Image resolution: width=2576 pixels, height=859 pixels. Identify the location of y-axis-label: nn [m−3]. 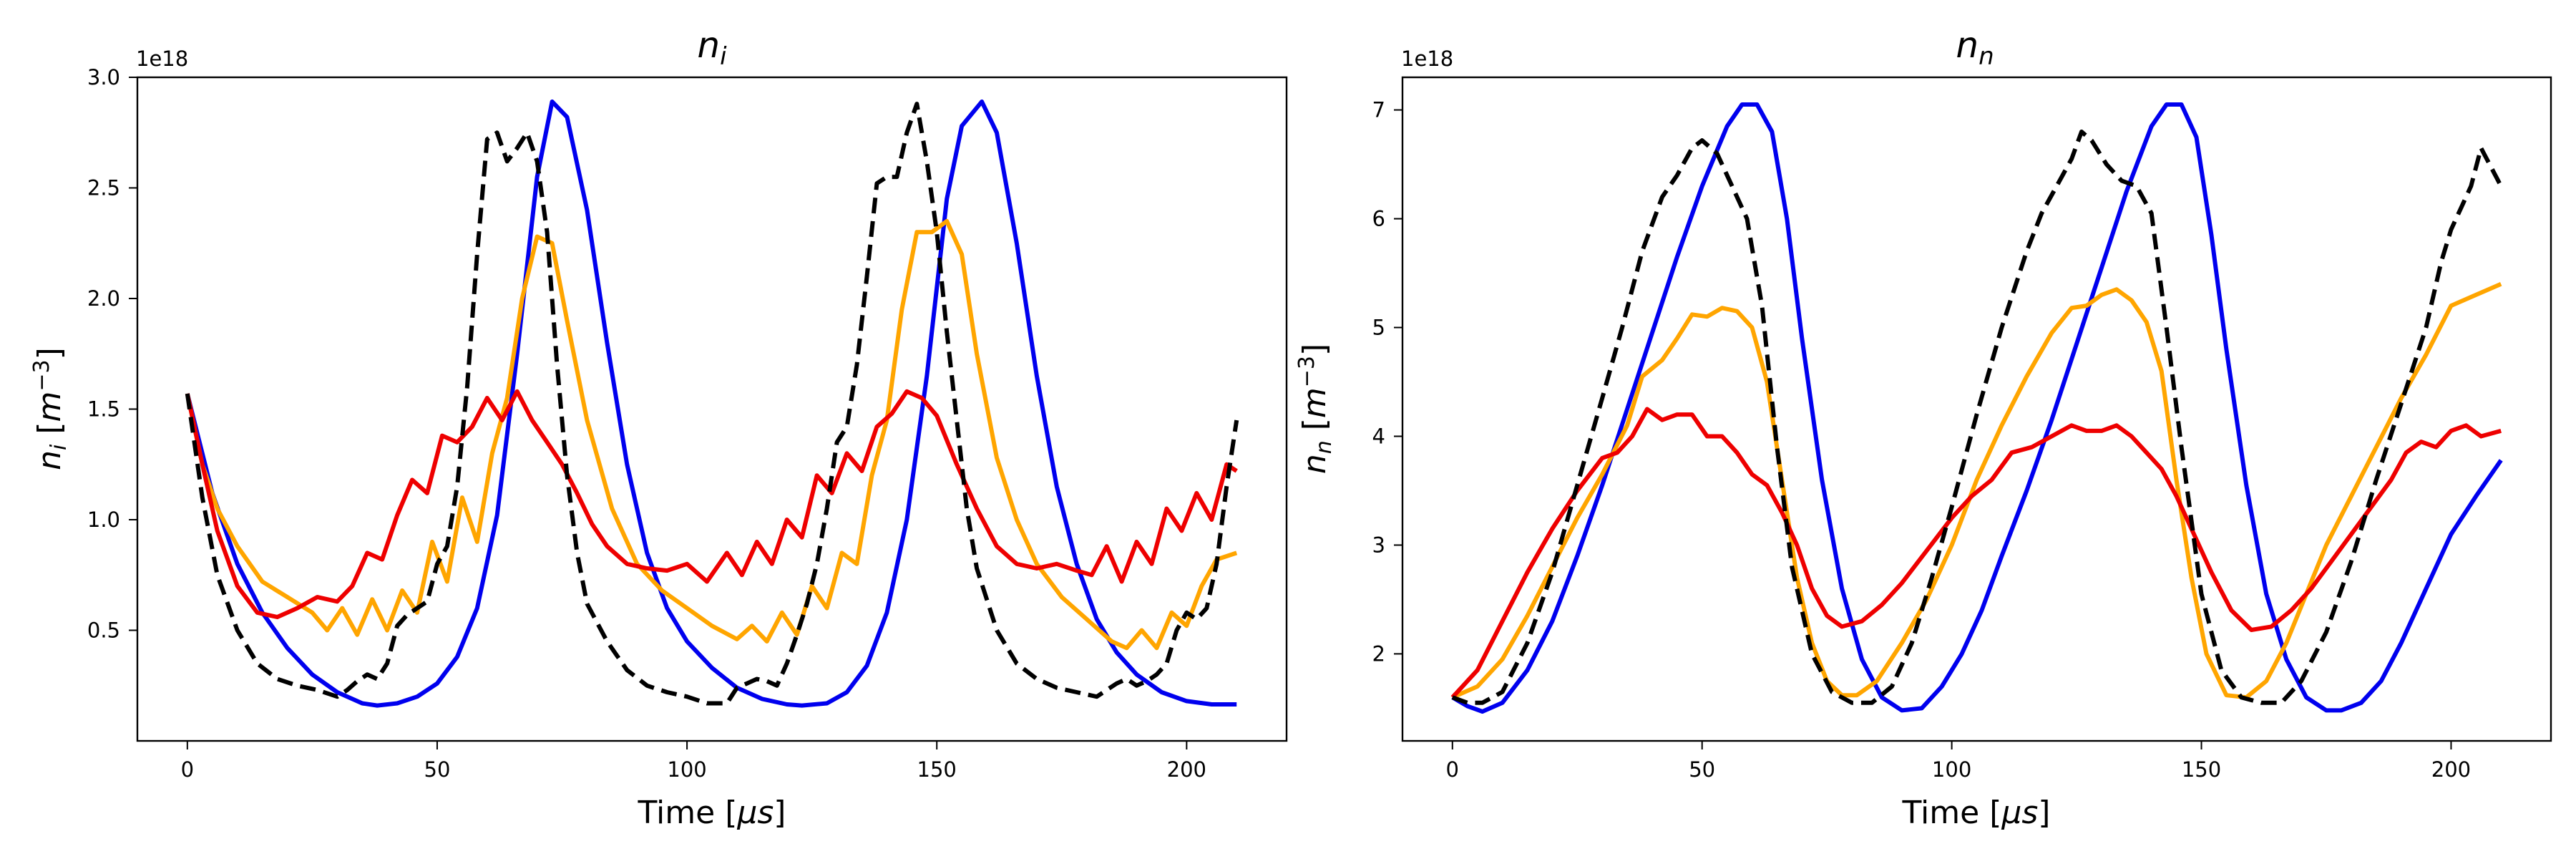
(1315, 409).